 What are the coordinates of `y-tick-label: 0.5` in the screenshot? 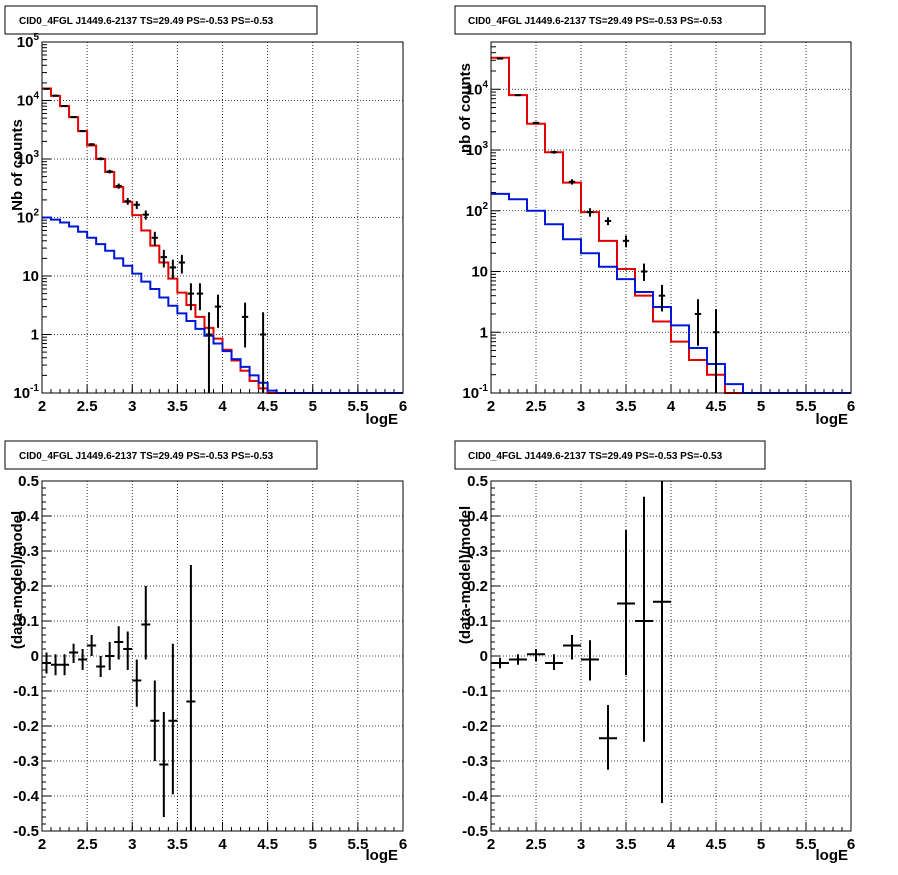 It's located at (477, 481).